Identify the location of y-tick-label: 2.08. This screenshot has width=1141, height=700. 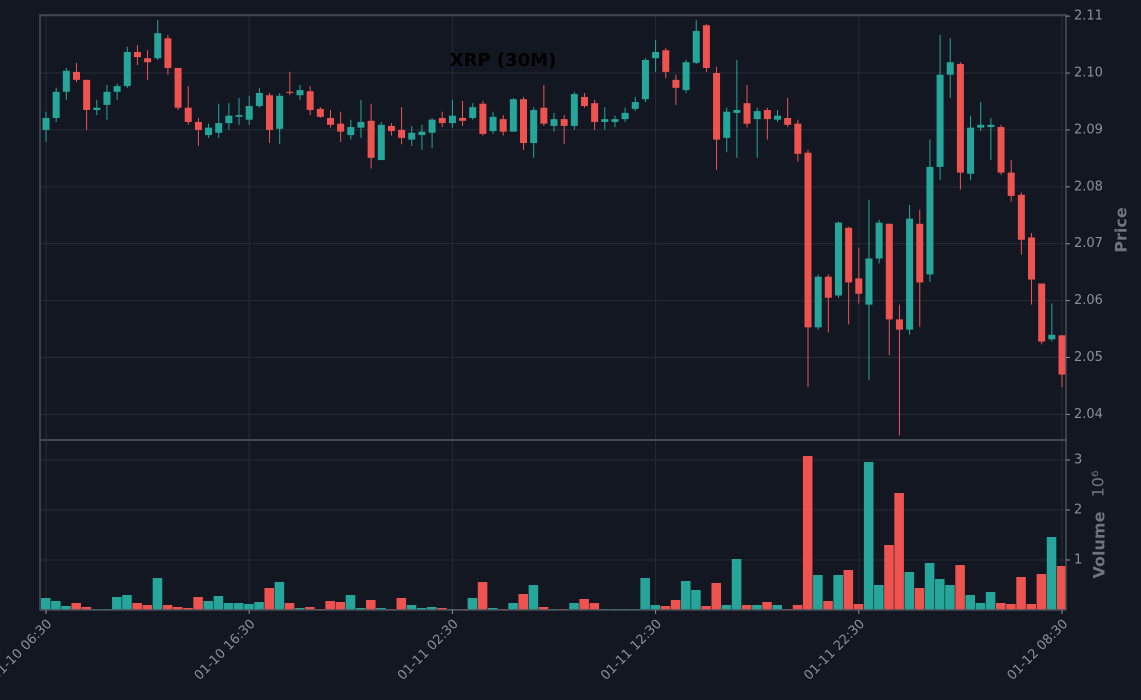
(1088, 186).